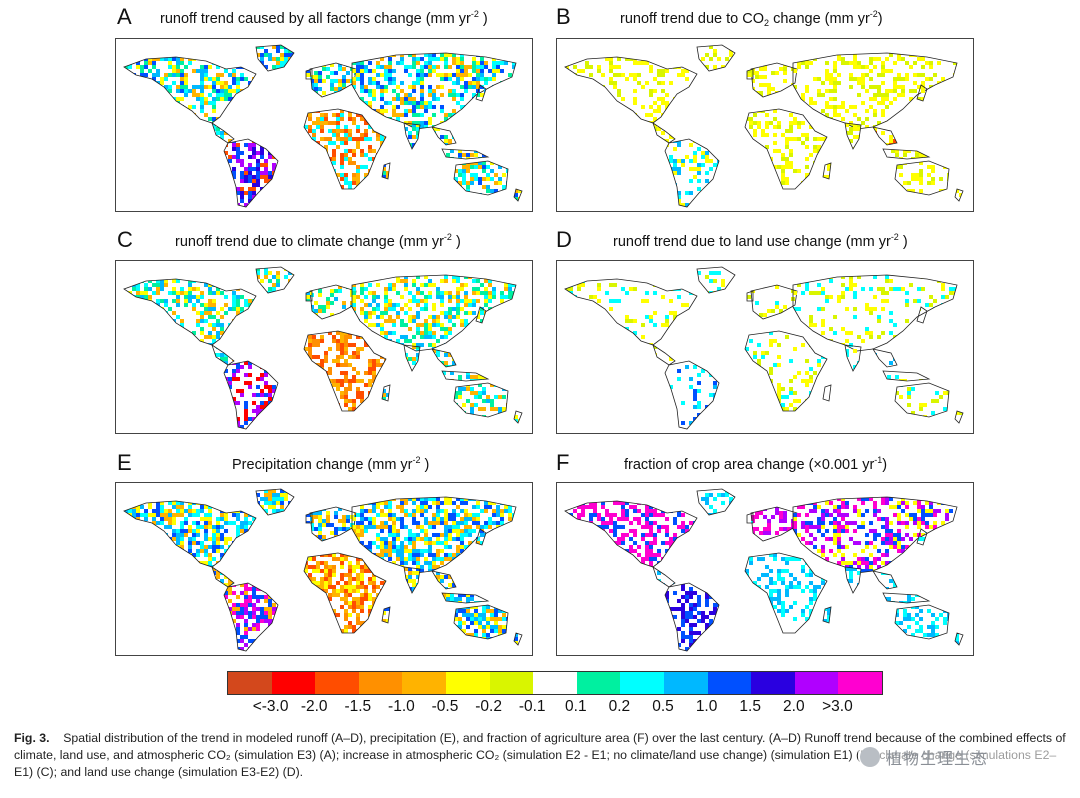 The width and height of the screenshot is (1080, 798). What do you see at coordinates (837, 706) in the screenshot?
I see `colorbar-tick-label: >3.0` at bounding box center [837, 706].